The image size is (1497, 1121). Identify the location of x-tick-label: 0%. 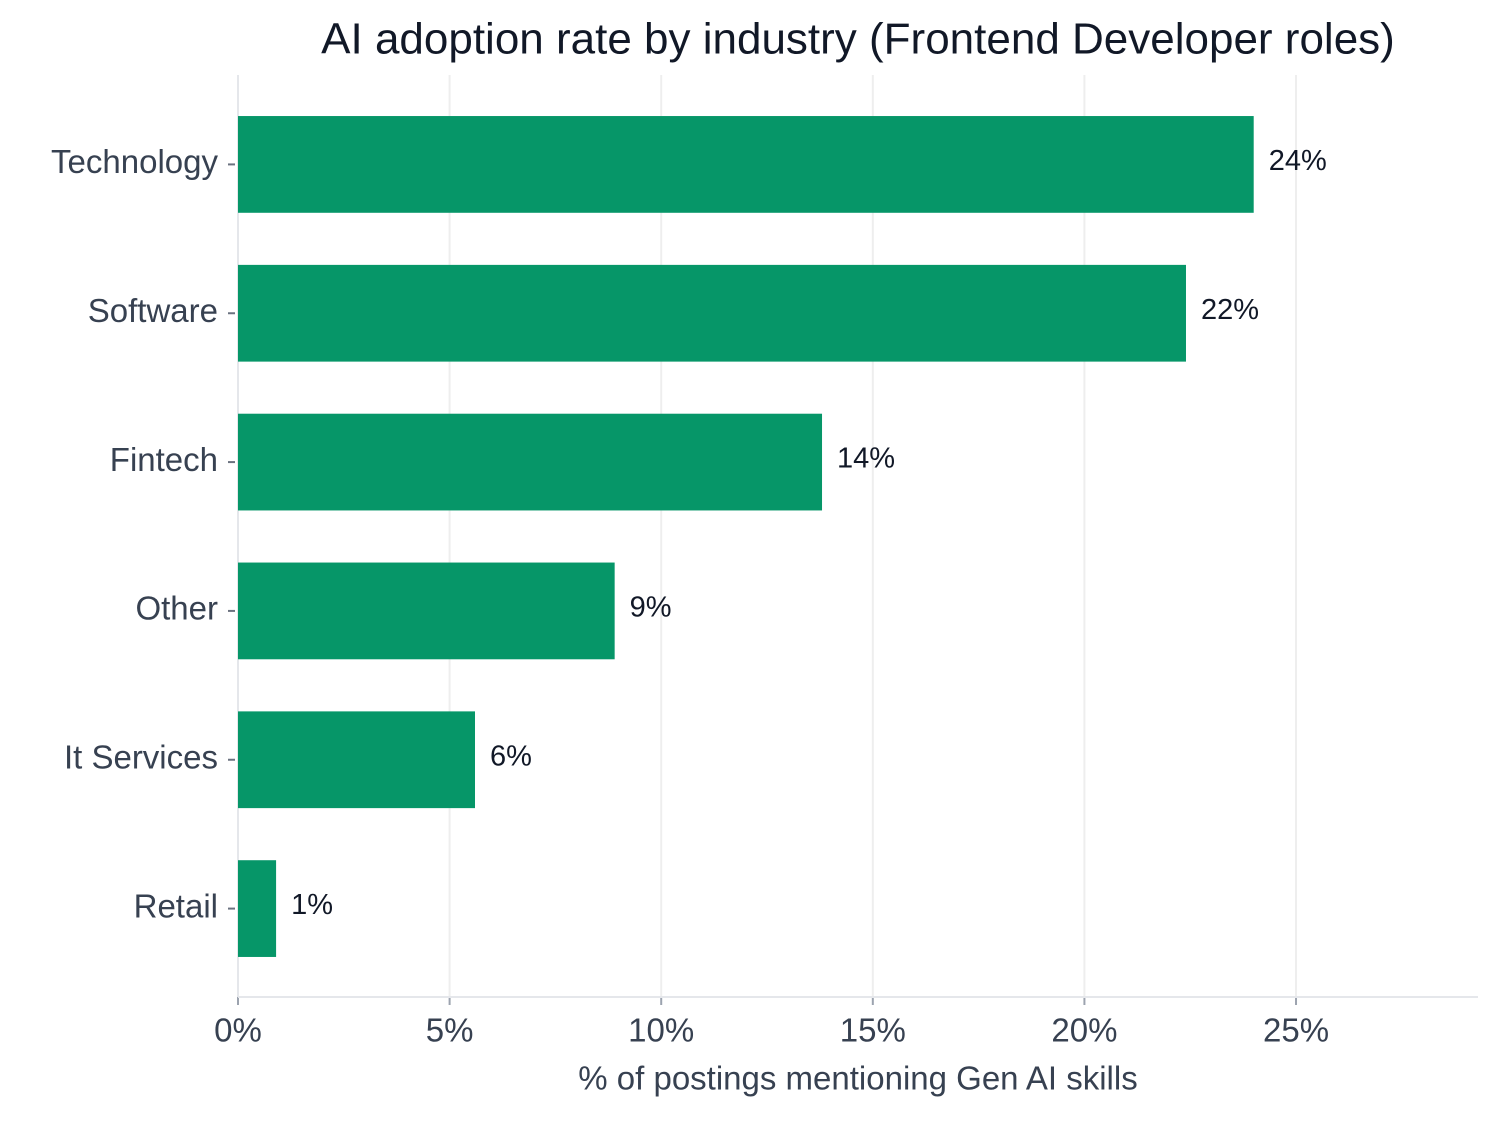
(238, 1030).